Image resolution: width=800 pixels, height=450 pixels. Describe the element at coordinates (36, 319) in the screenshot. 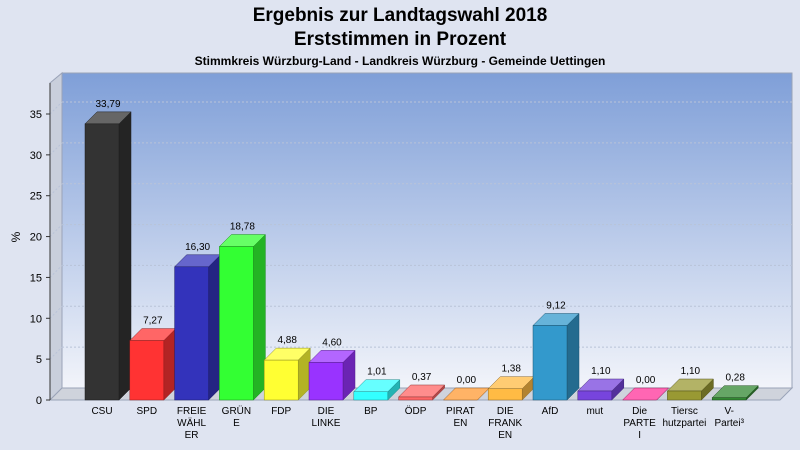

I see `y-tick-label: 10` at that location.